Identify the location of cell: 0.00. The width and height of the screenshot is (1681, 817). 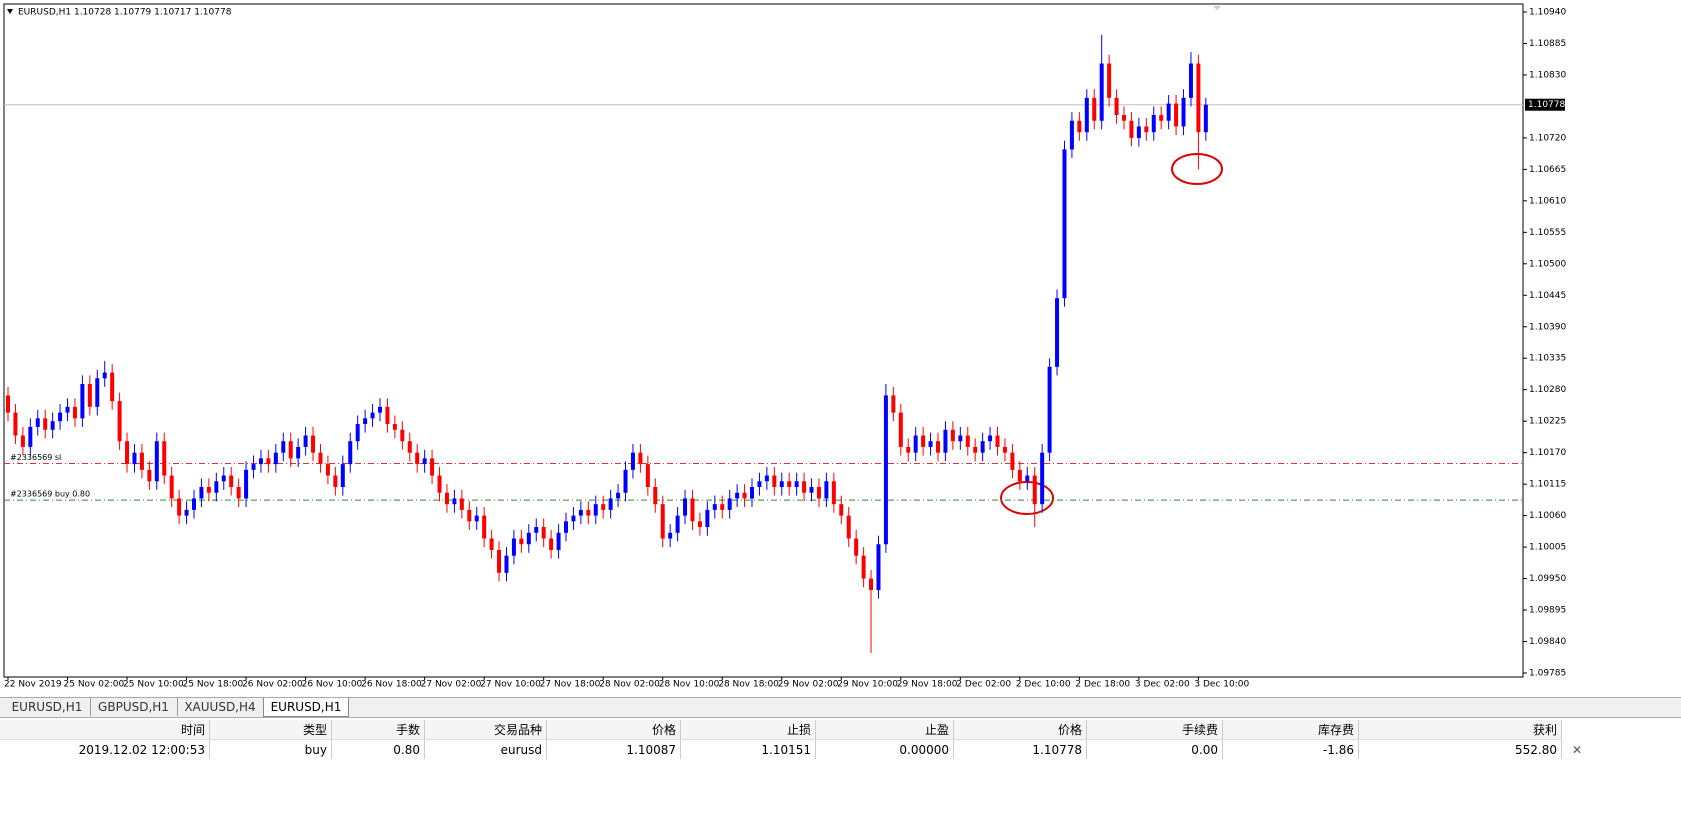
(1154, 749).